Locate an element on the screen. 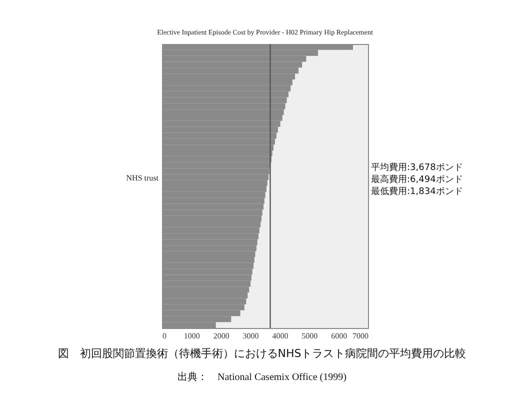  x-tick-label: 2000 is located at coordinates (221, 336).